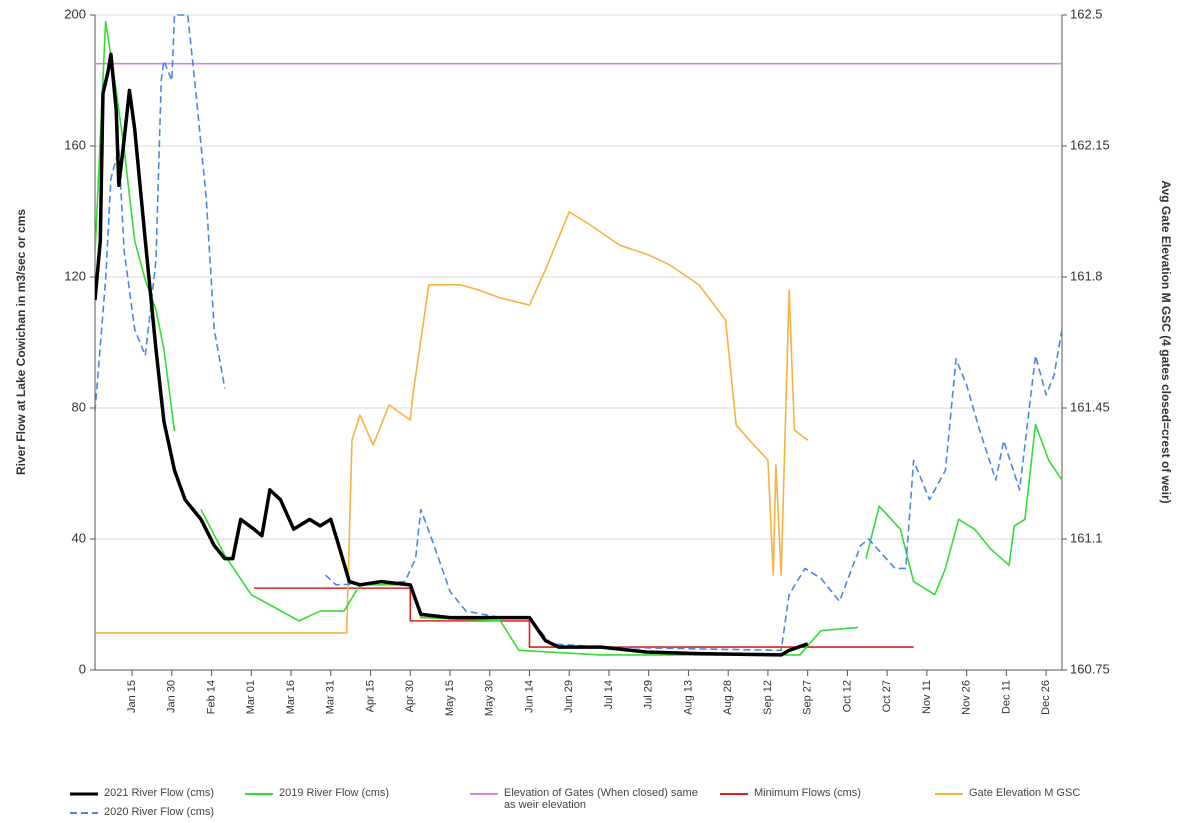 This screenshot has width=1184, height=823. What do you see at coordinates (967, 697) in the screenshot?
I see `x-tick-label: Nov 26` at bounding box center [967, 697].